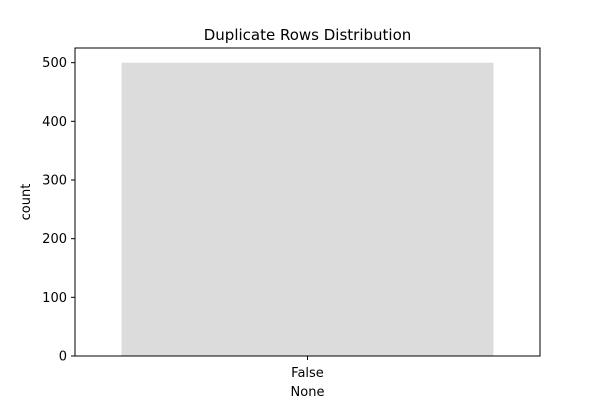  I want to click on x-axis: False, so click(307, 368).